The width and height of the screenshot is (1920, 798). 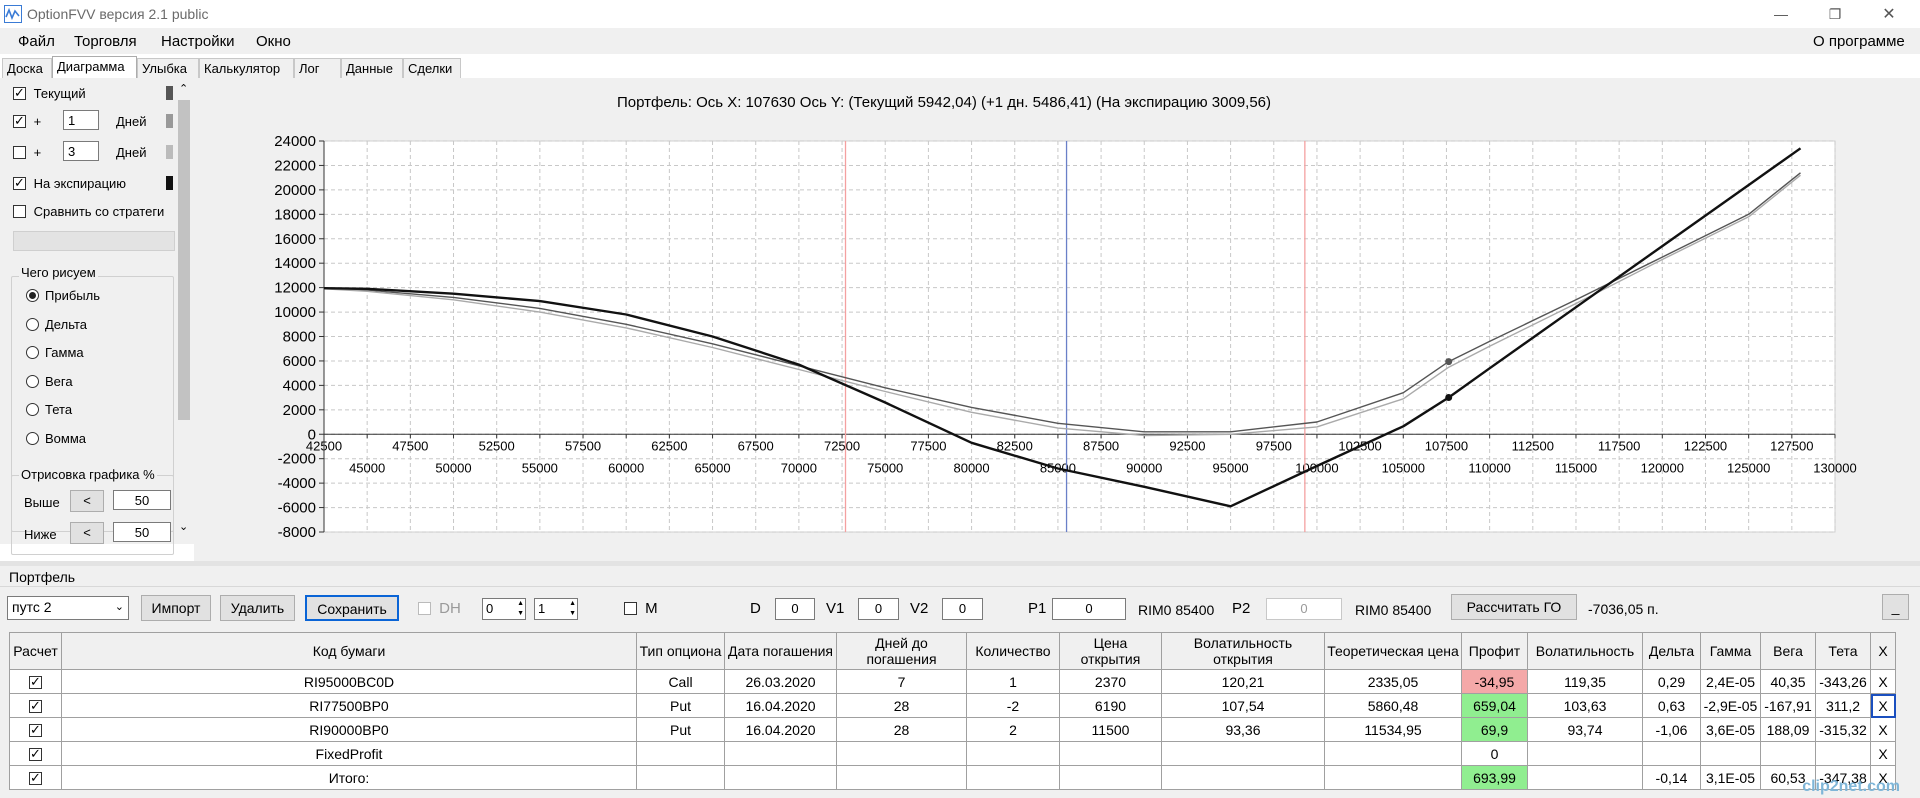 I want to click on column-header: Профит, so click(x=1494, y=651).